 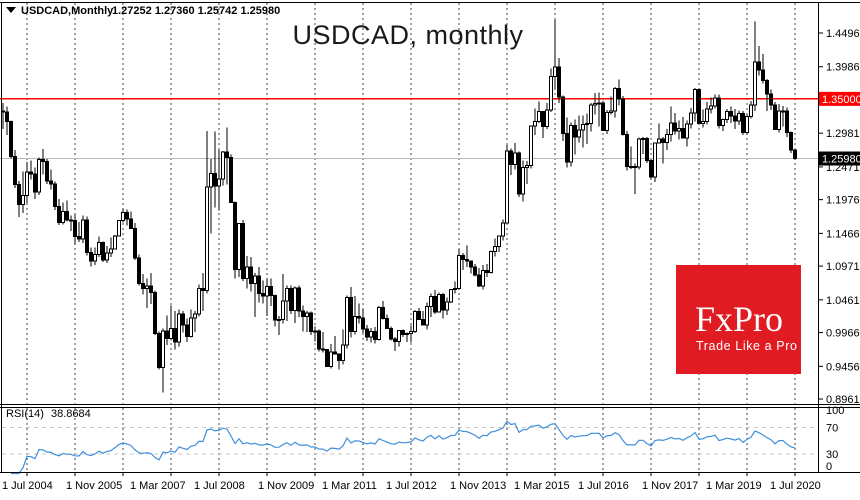 What do you see at coordinates (410, 441) in the screenshot?
I see `rsi-panel: RSI(14) 38.8684` at bounding box center [410, 441].